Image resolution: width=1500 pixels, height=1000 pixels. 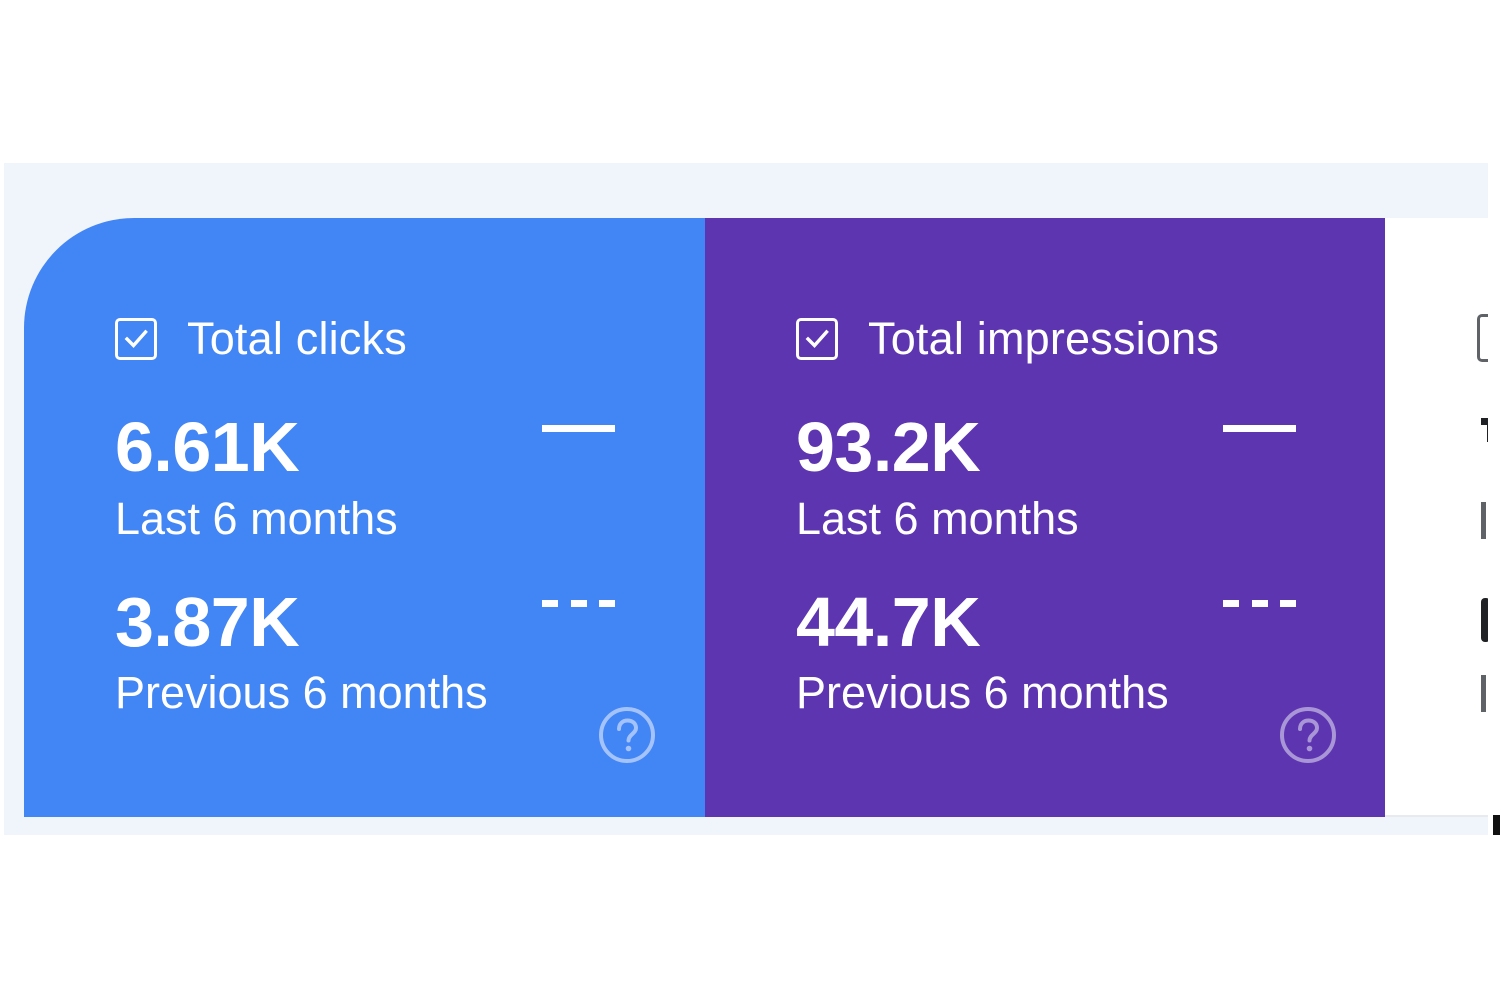 I want to click on card-header: Total clicks, so click(x=261, y=339).